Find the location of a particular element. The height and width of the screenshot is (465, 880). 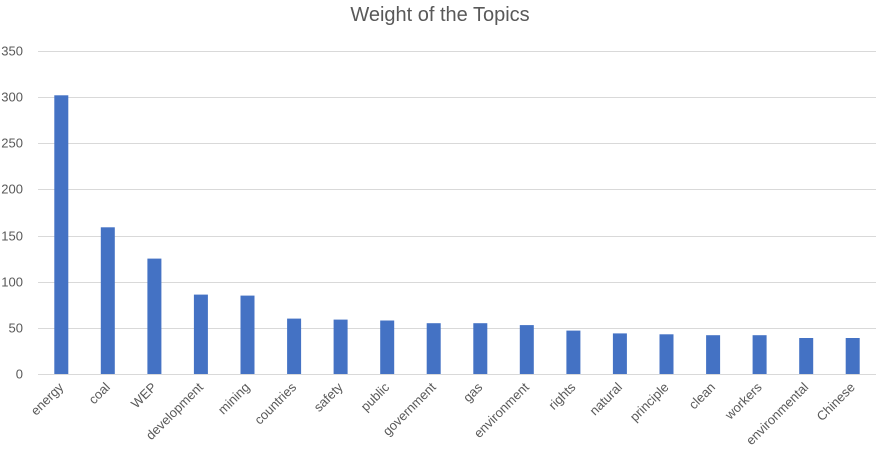

x-tick-label: public is located at coordinates (375, 396).